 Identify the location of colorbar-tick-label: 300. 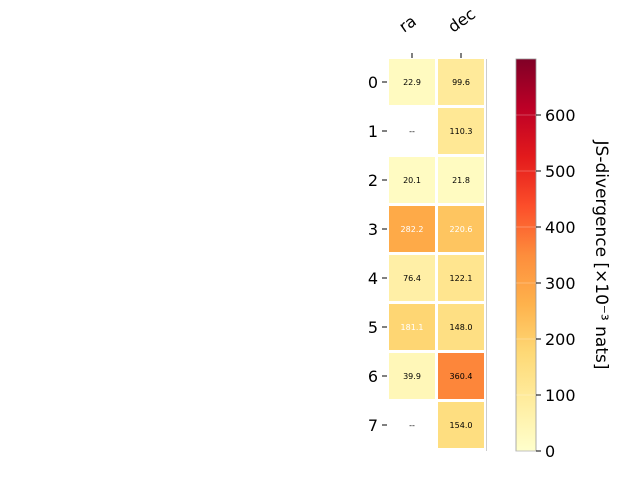
(560, 283).